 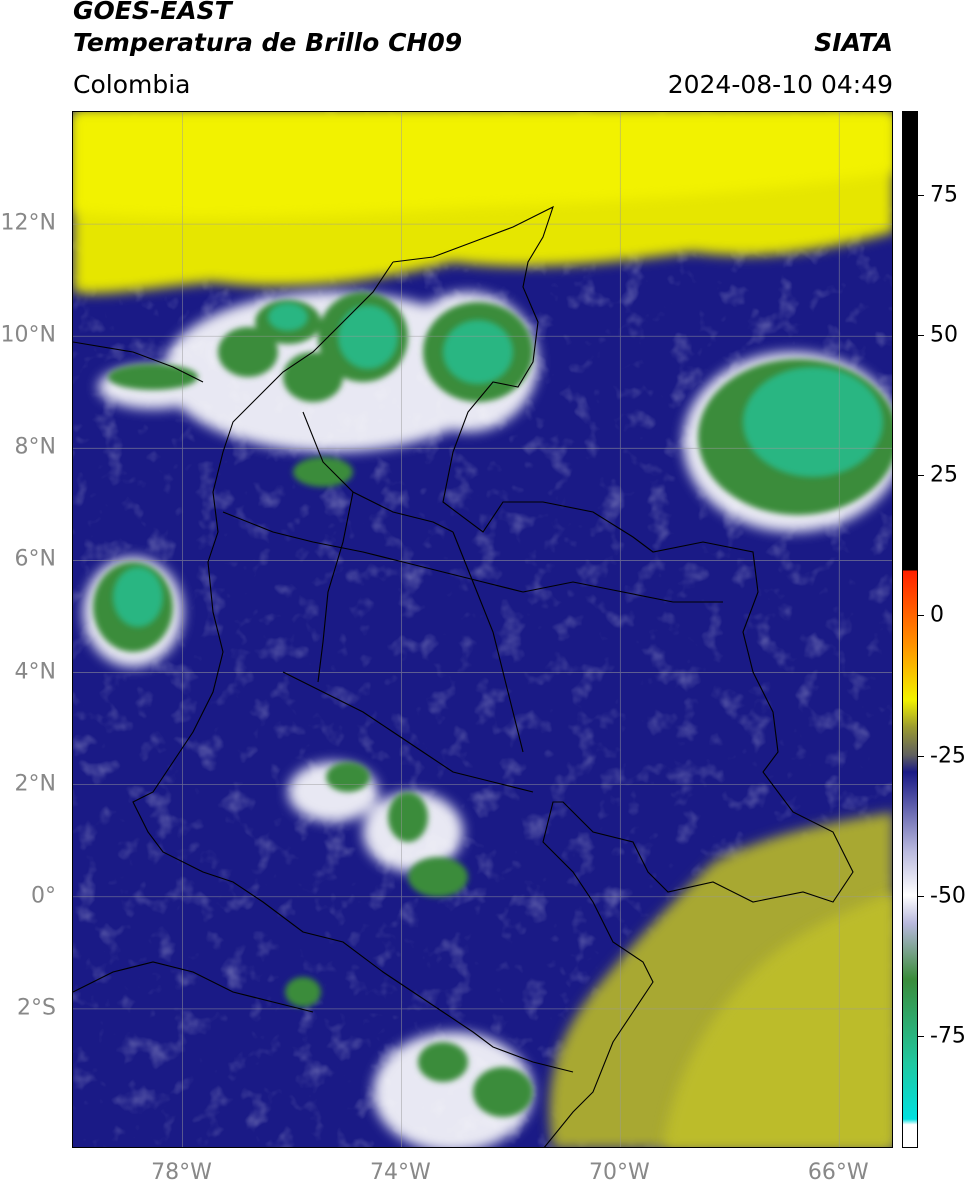 I want to click on datetime-label: 2024-08-10 04:49, so click(x=780, y=84).